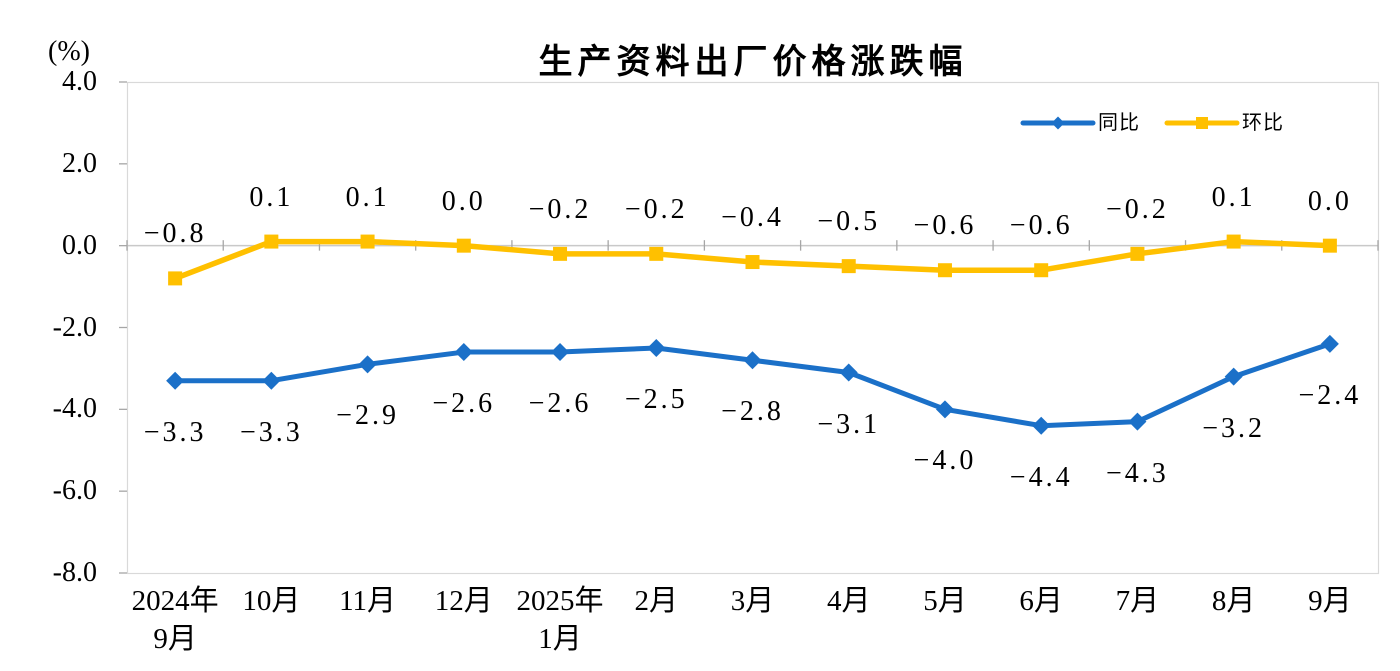 The image size is (1400, 671). What do you see at coordinates (1041, 601) in the screenshot?
I see `x-axis-label: 6月` at bounding box center [1041, 601].